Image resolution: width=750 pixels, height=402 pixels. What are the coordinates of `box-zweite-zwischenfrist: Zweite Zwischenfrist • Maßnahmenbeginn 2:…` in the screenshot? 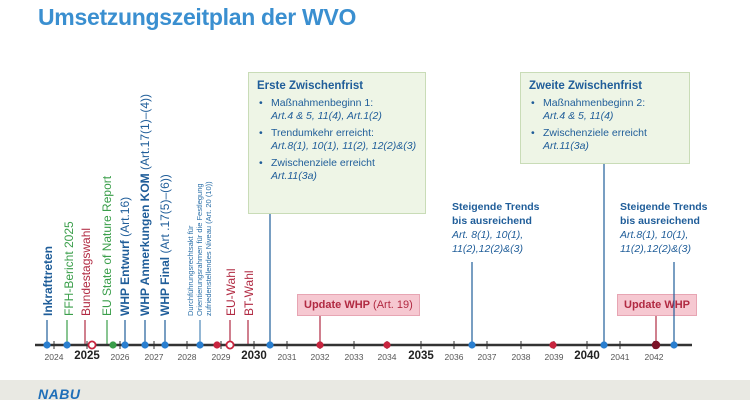 It's located at (605, 118).